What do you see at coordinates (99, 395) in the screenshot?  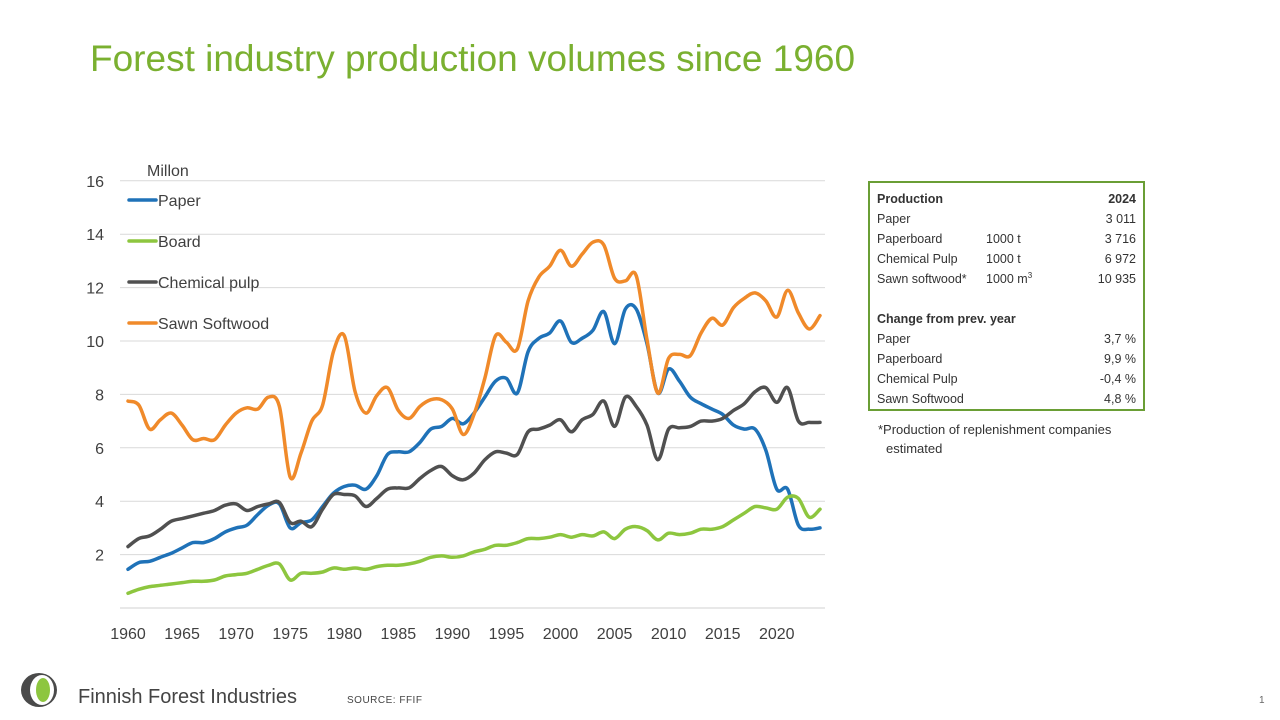 I see `y-tick-label: 8` at bounding box center [99, 395].